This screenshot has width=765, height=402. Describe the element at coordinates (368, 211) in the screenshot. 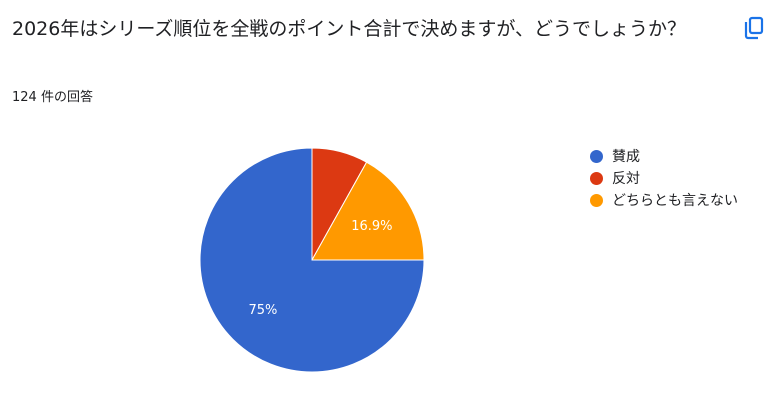

I see `pie-slice` at that location.